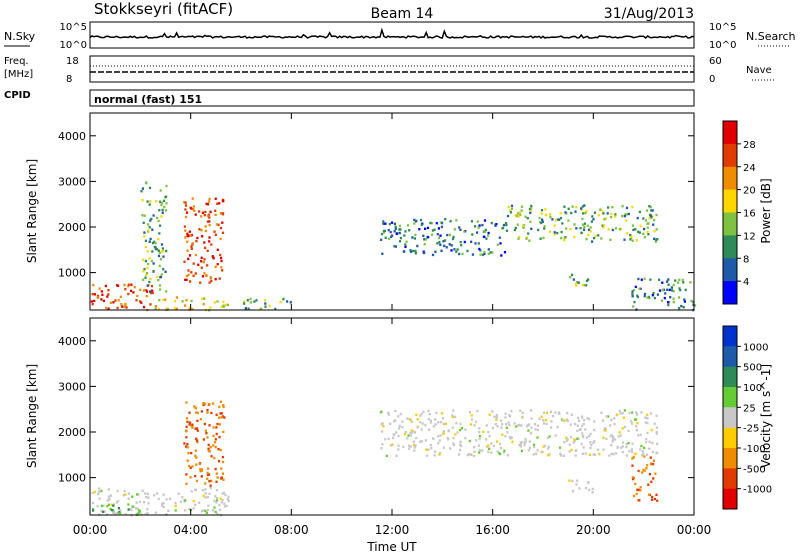  What do you see at coordinates (730, 499) in the screenshot?
I see `colorbar-band` at bounding box center [730, 499].